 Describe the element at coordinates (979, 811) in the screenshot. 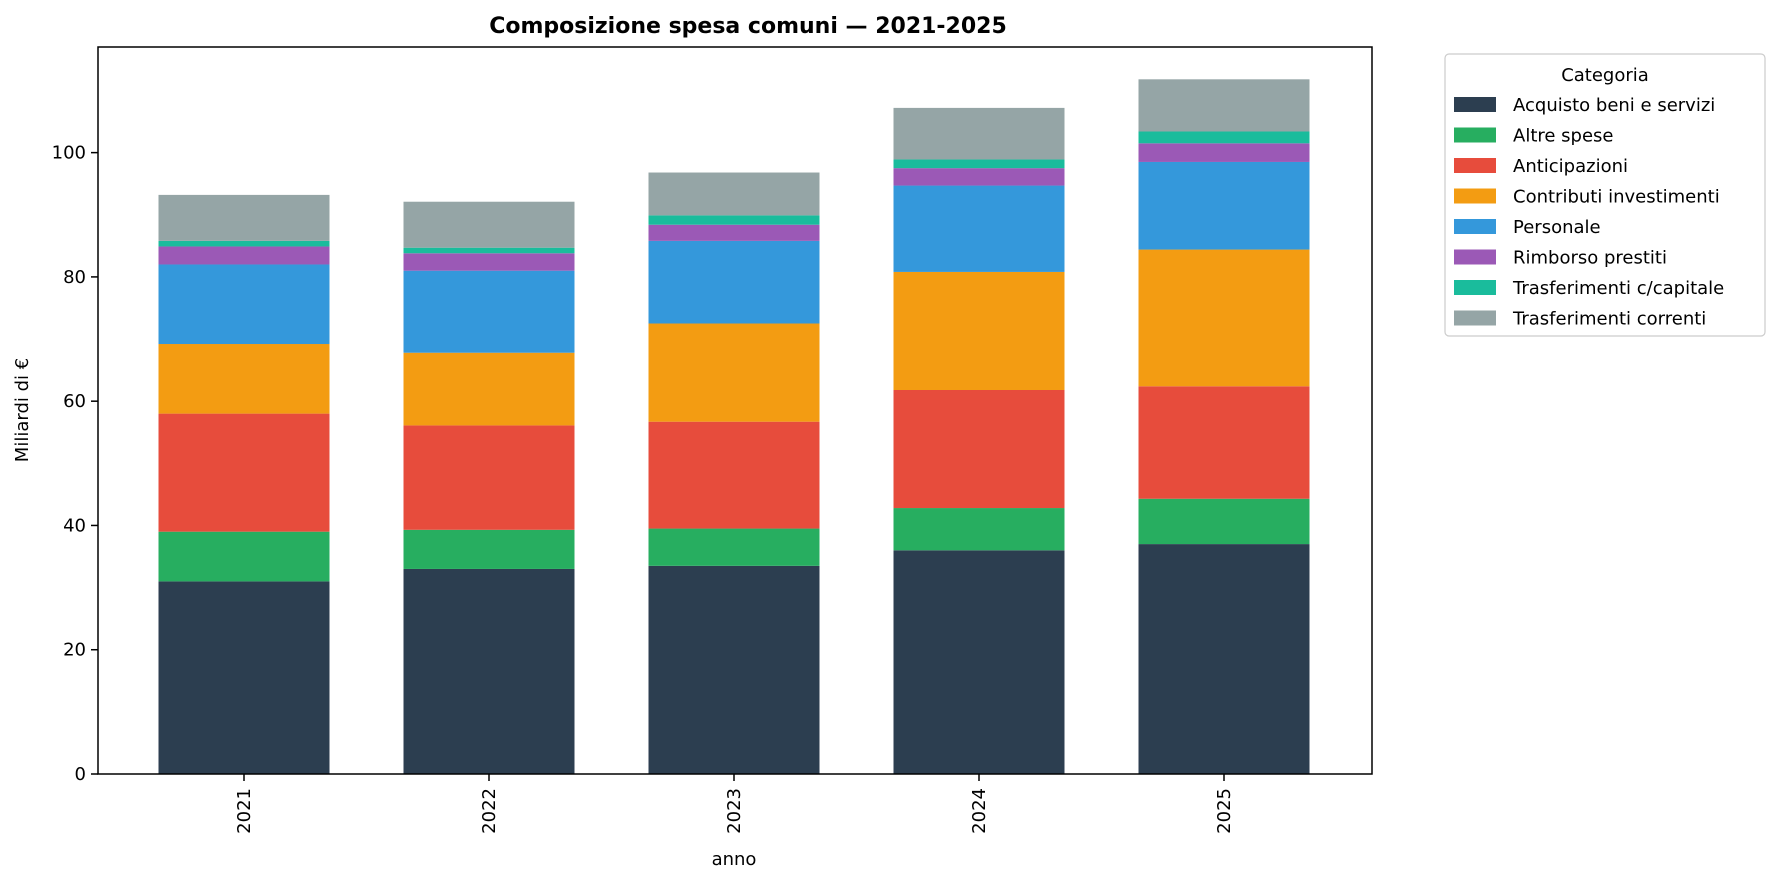

I see `x-tick-label: 2024` at that location.